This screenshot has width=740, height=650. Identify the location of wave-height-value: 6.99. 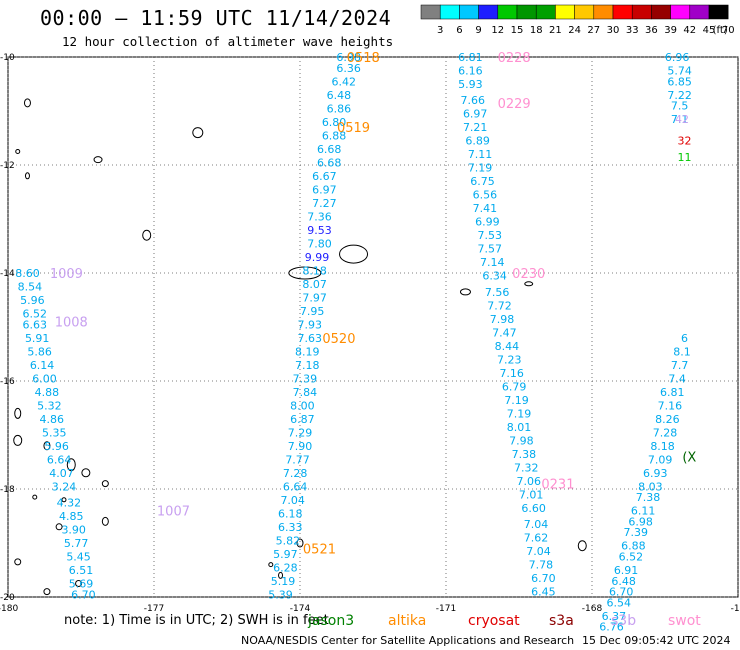
(487, 222).